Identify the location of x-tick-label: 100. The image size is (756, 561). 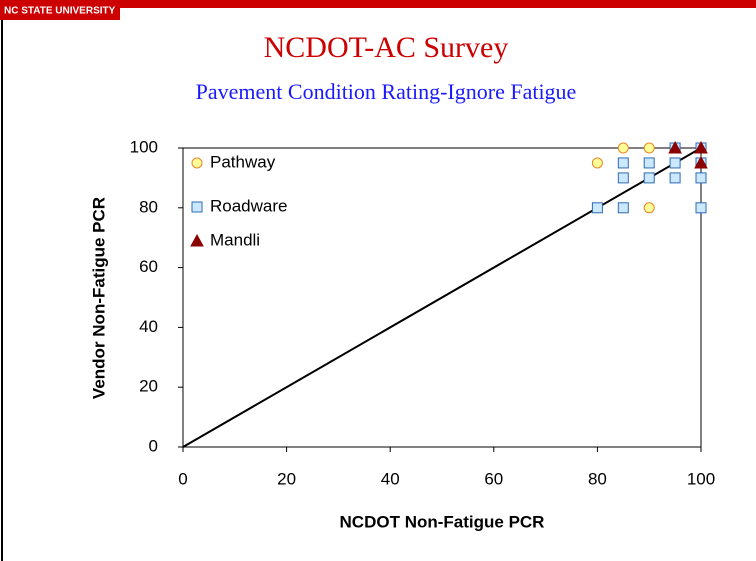
(701, 478).